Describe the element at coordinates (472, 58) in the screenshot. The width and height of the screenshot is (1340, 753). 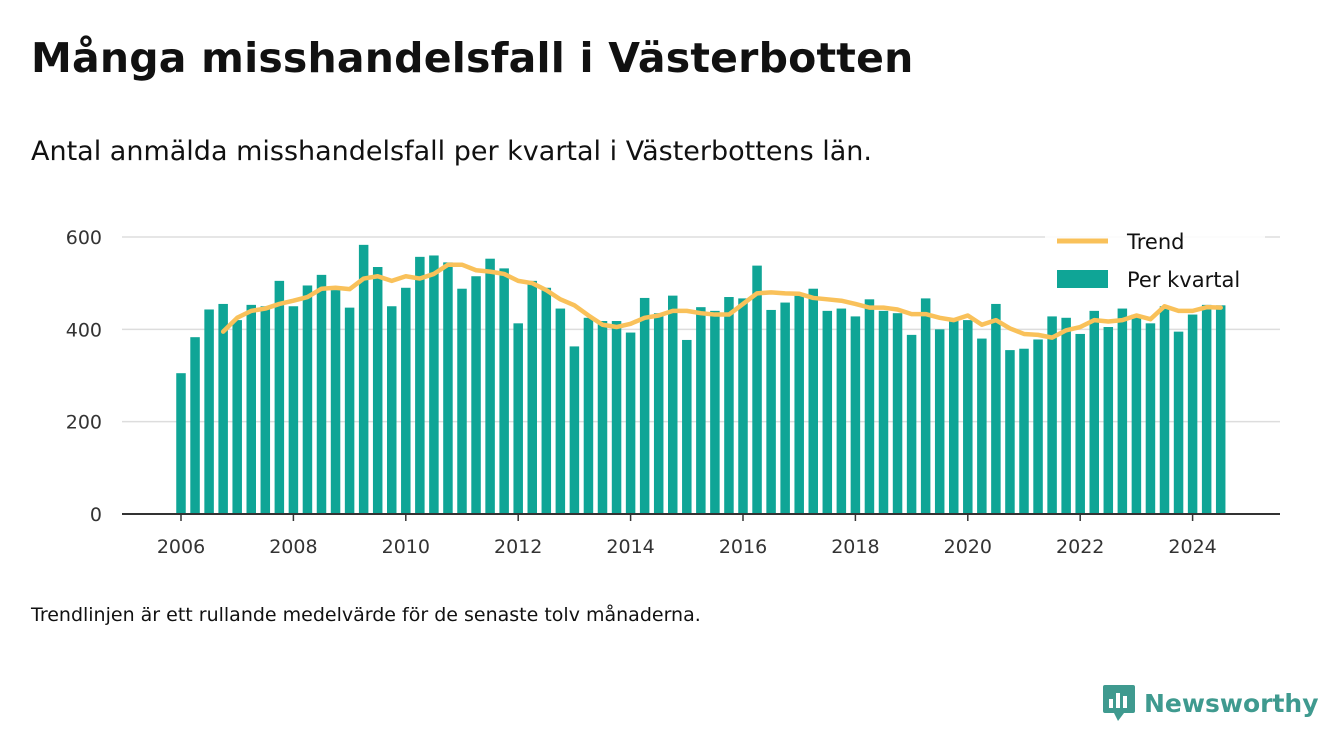
I see `chart-title: Många misshandelsfall i Västerbotten` at that location.